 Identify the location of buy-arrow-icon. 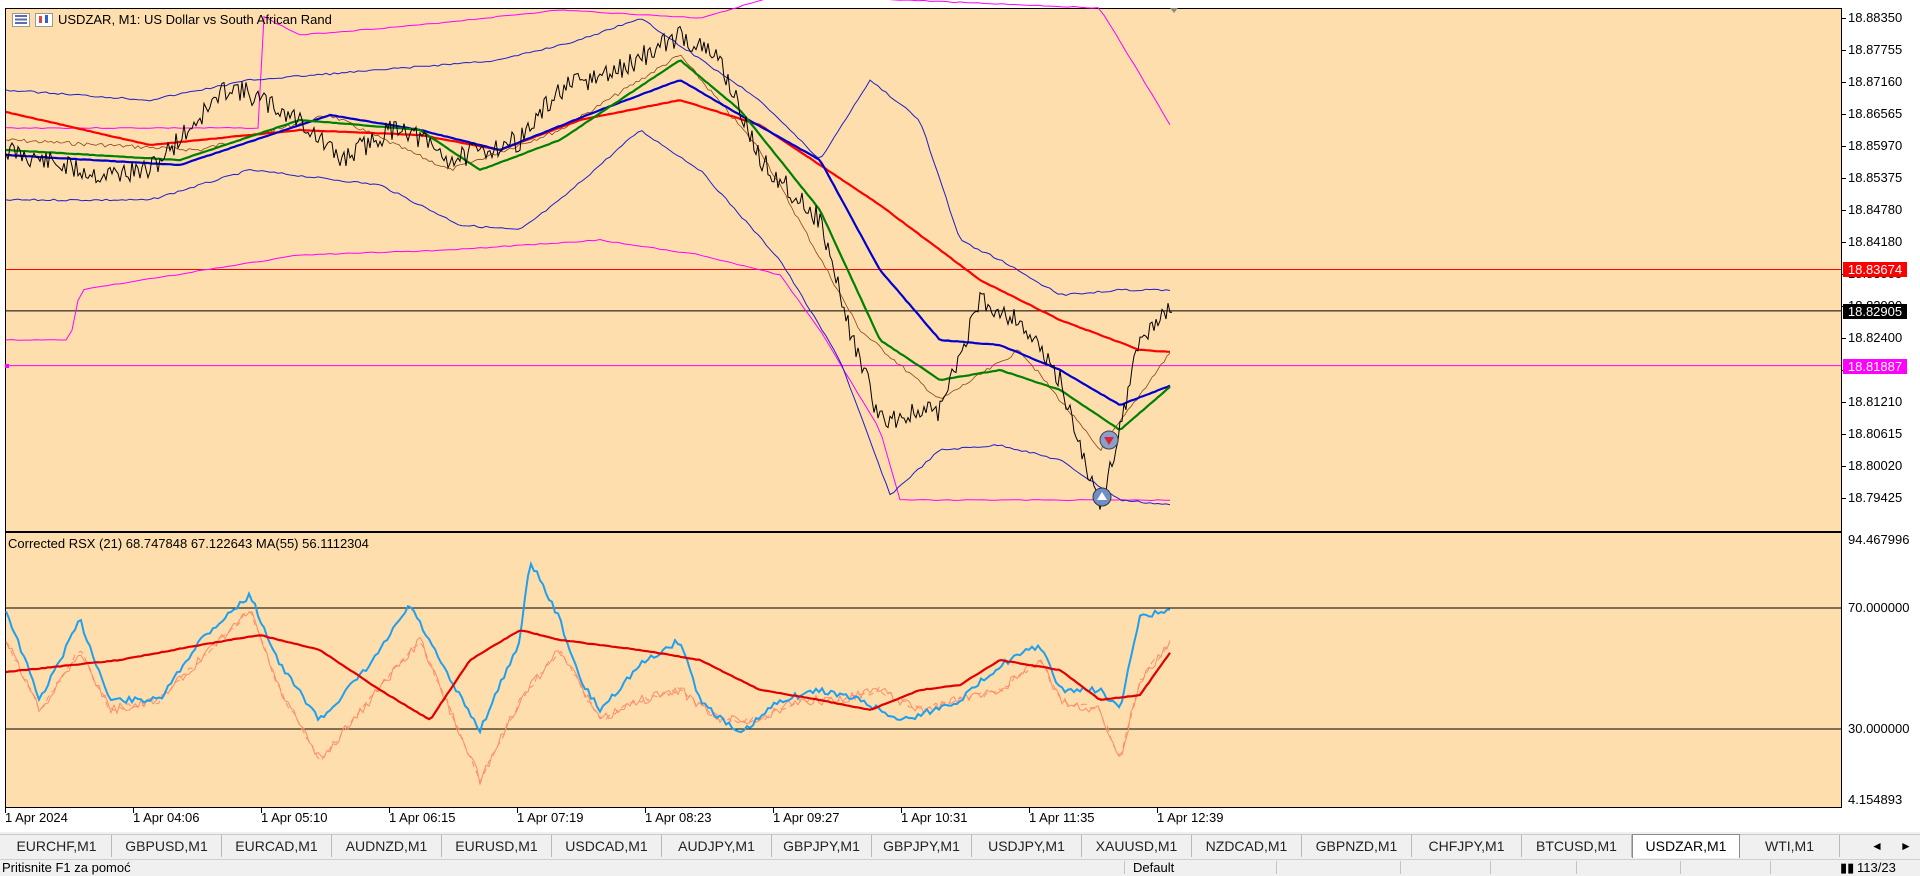
(1102, 496).